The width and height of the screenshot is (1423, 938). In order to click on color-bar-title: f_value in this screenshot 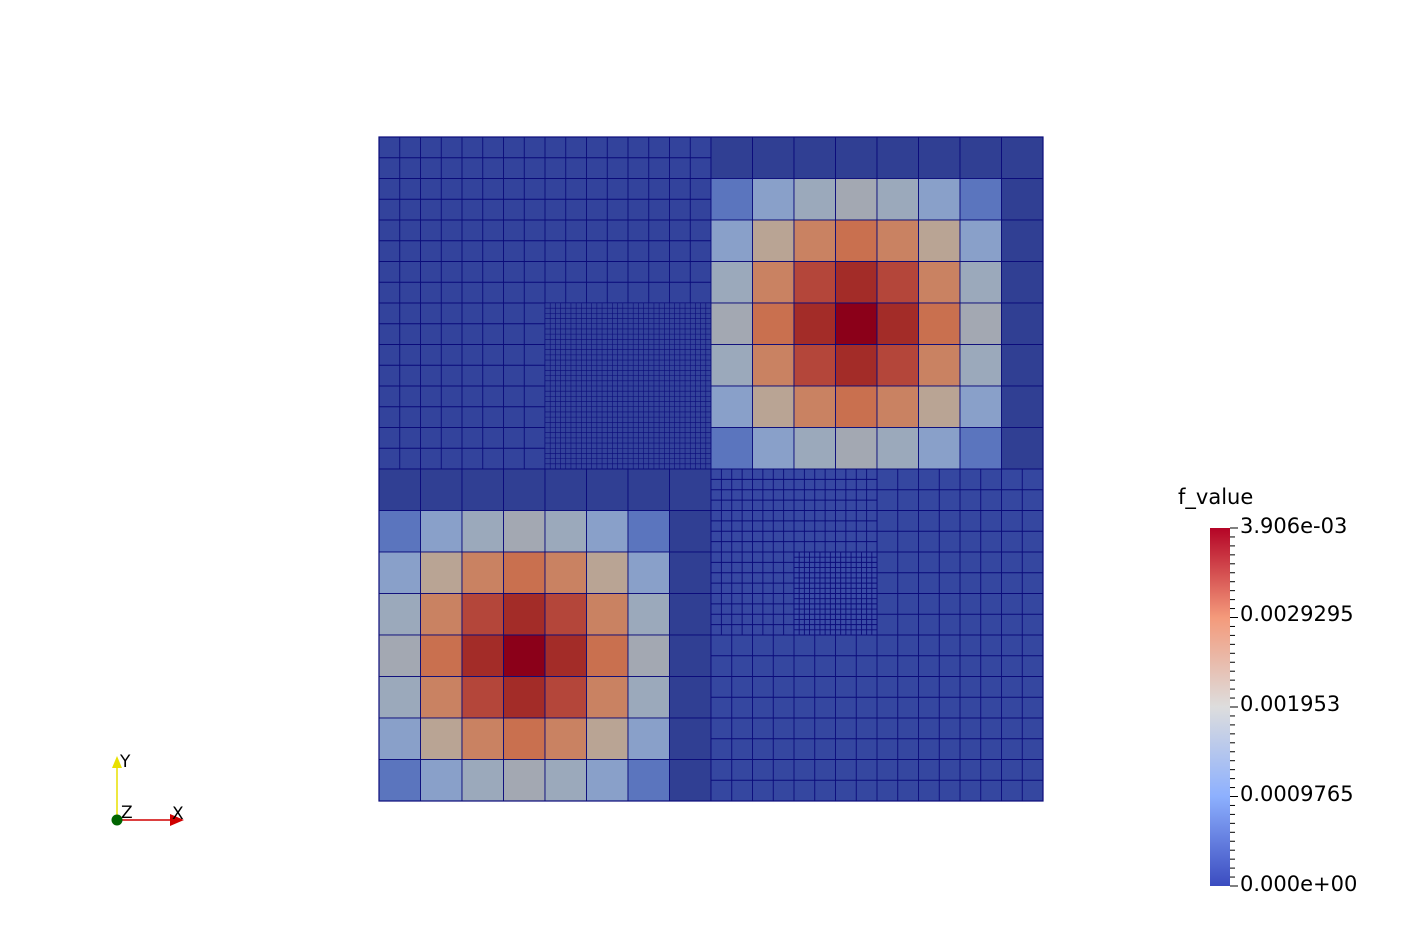, I will do `click(1215, 497)`.